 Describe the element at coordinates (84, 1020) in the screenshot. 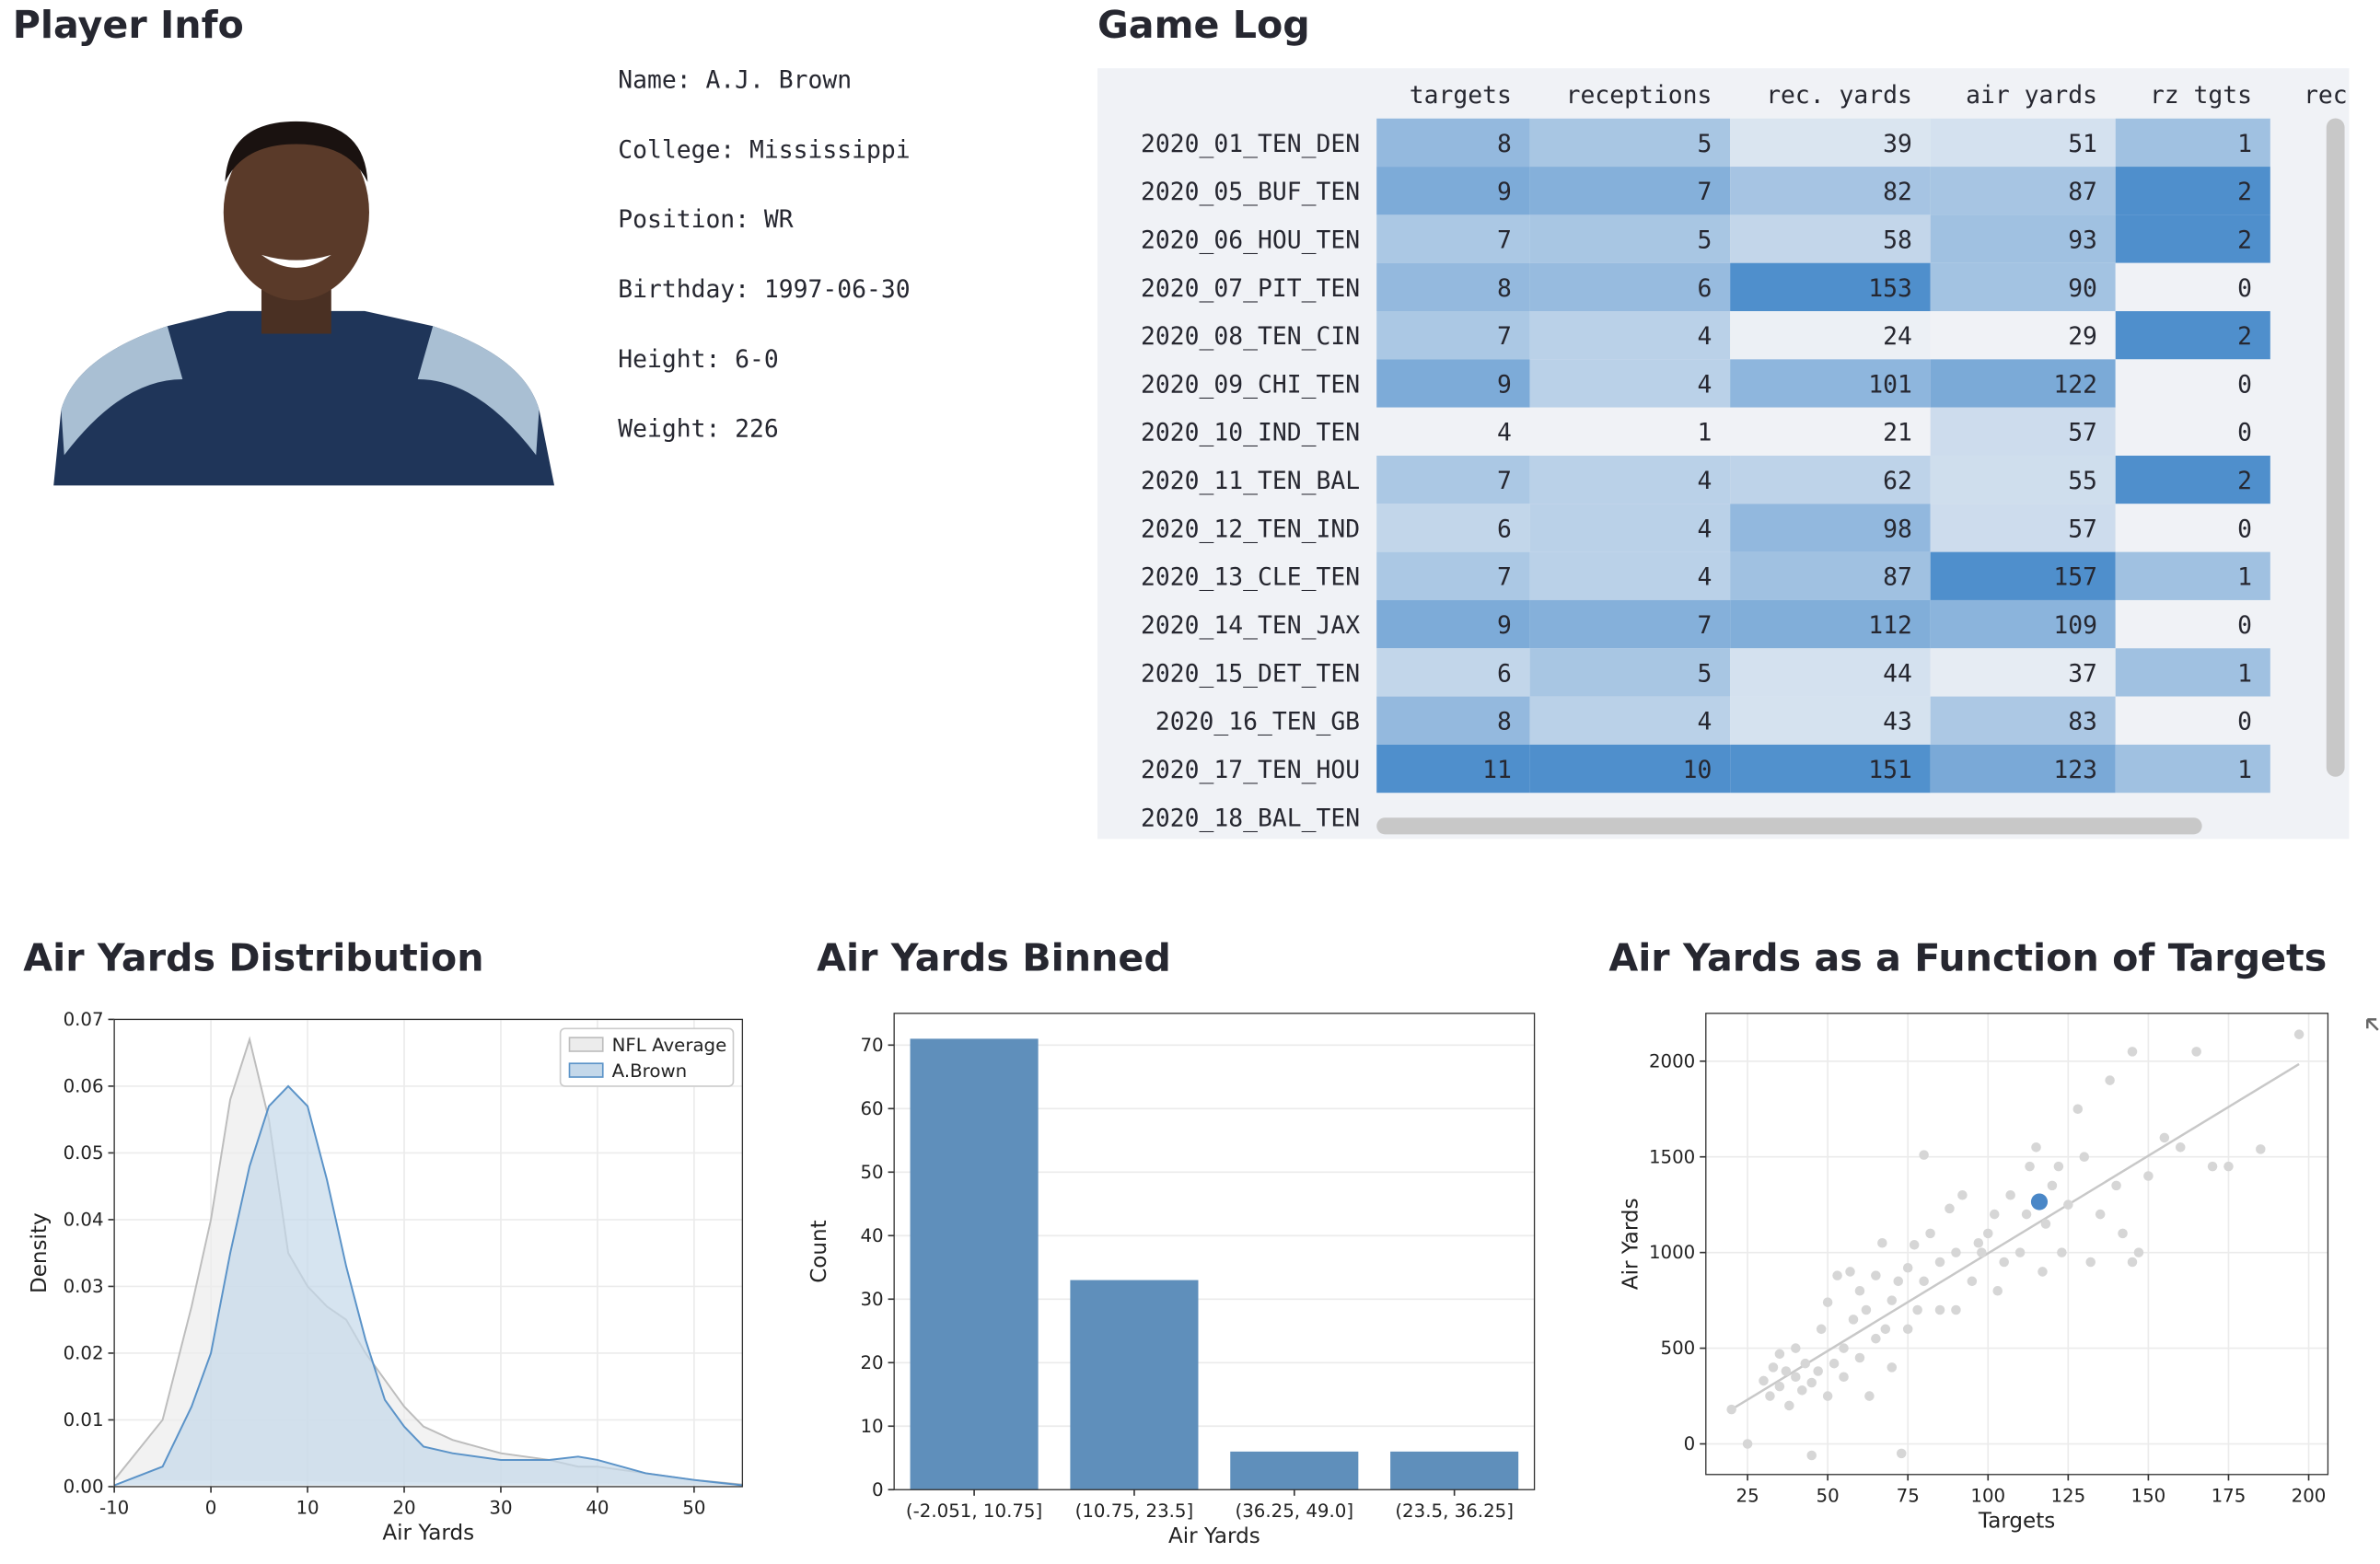

I see `y-tick-label: 0.07` at that location.